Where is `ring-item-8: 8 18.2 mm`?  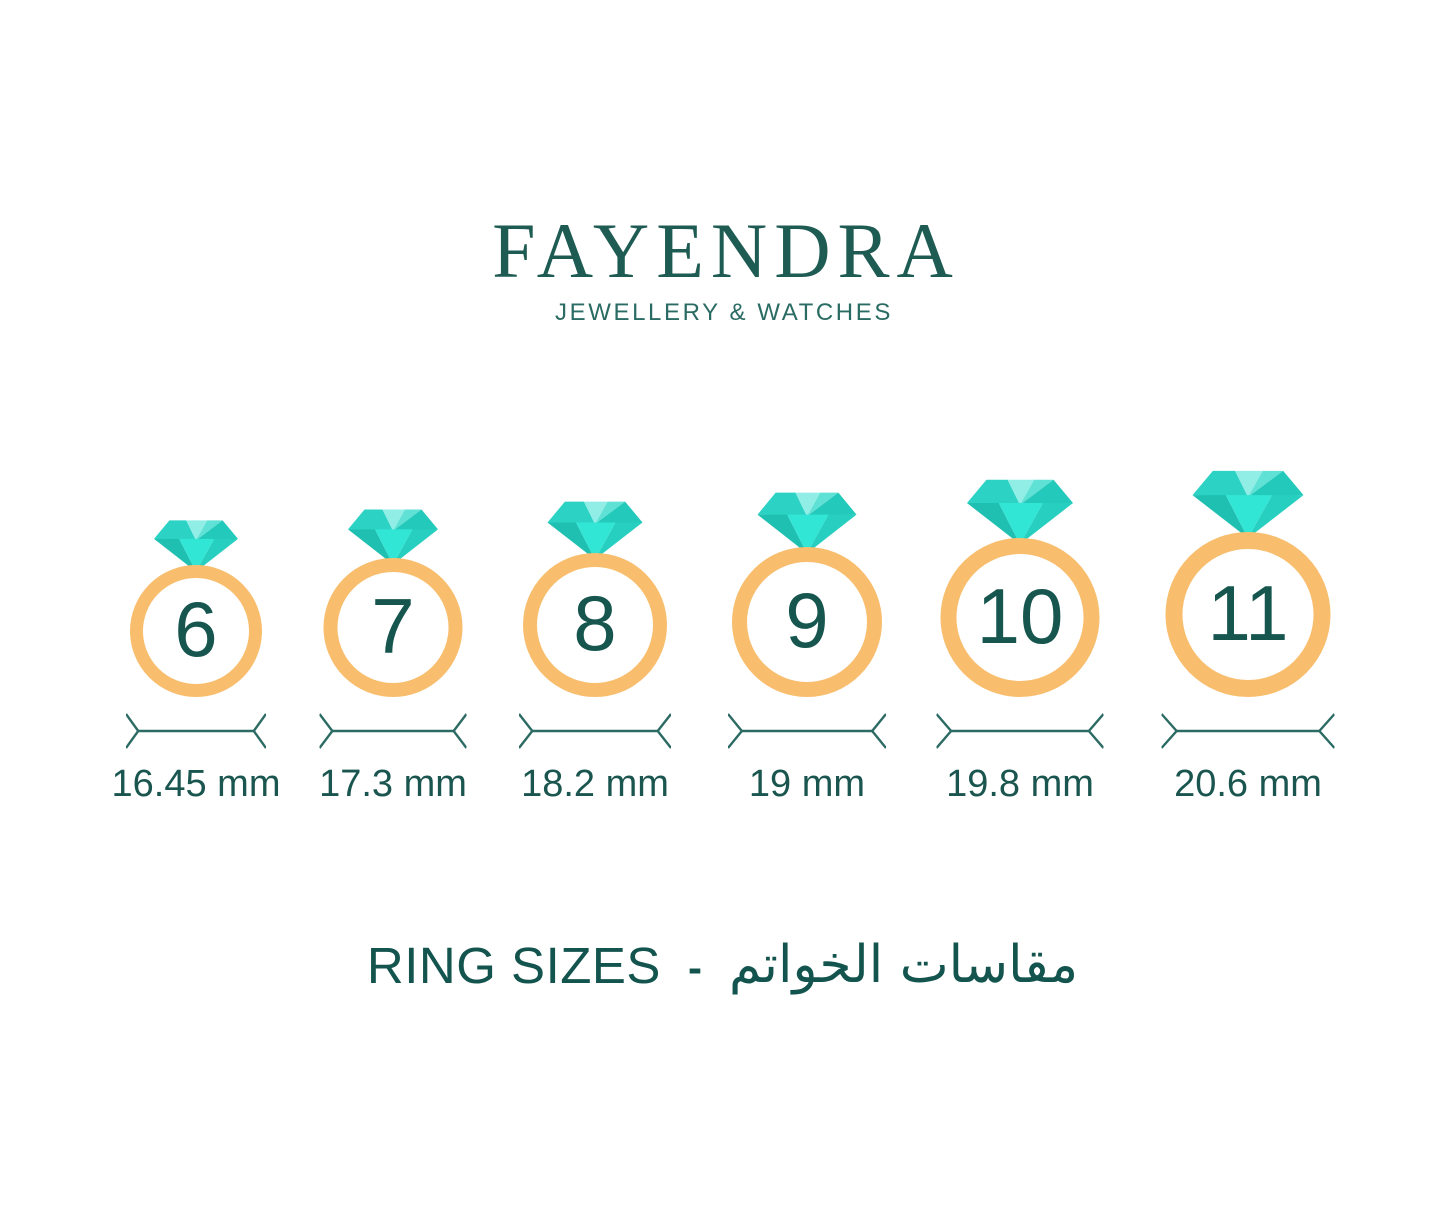 ring-item-8: 8 18.2 mm is located at coordinates (595, 406).